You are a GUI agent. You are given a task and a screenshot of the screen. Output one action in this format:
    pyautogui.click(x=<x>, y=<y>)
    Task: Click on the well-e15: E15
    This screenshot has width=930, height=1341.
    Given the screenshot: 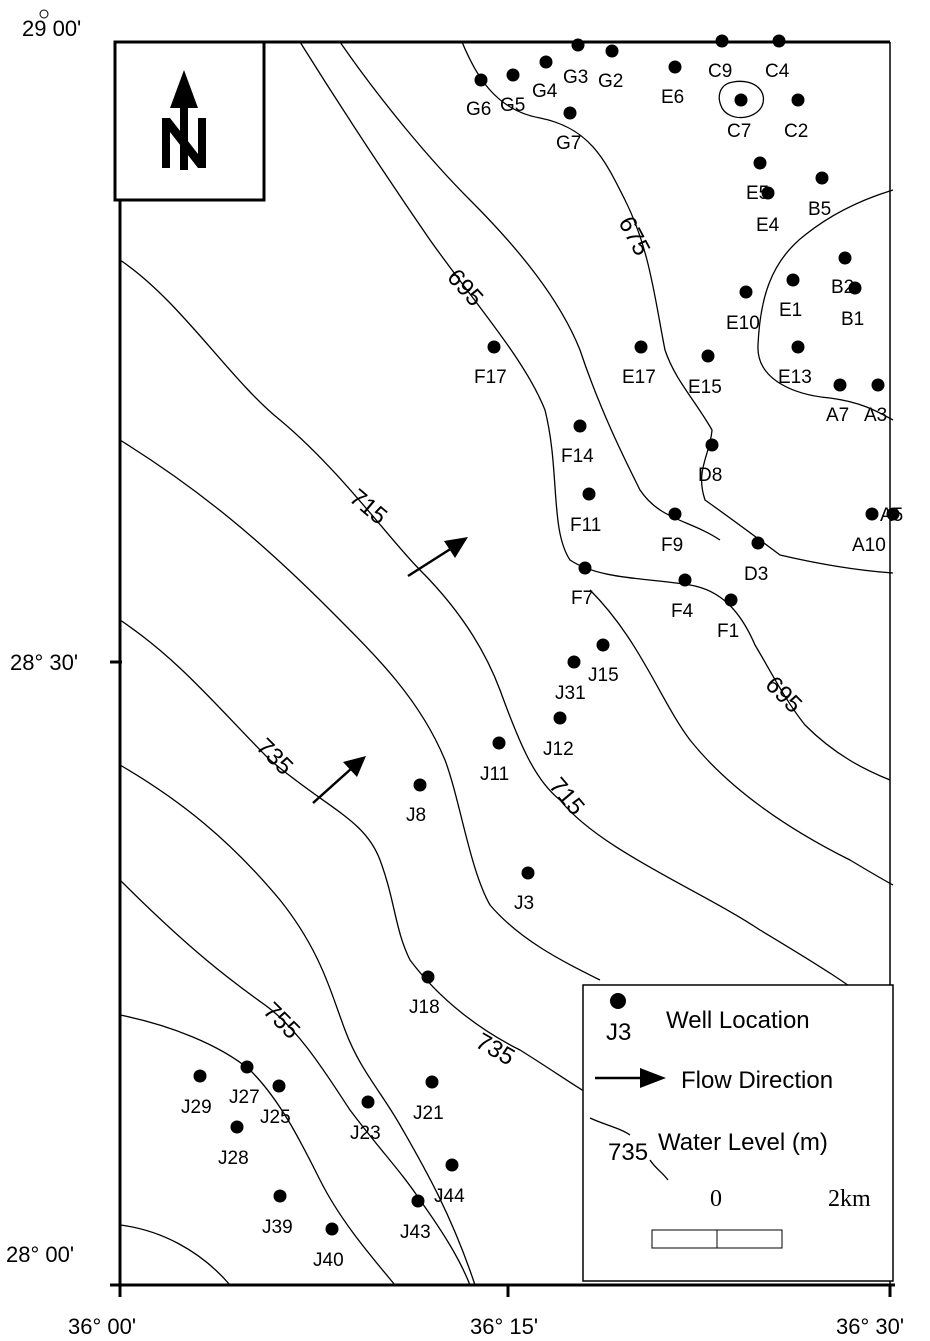 What is the action you would take?
    pyautogui.click(x=705, y=373)
    